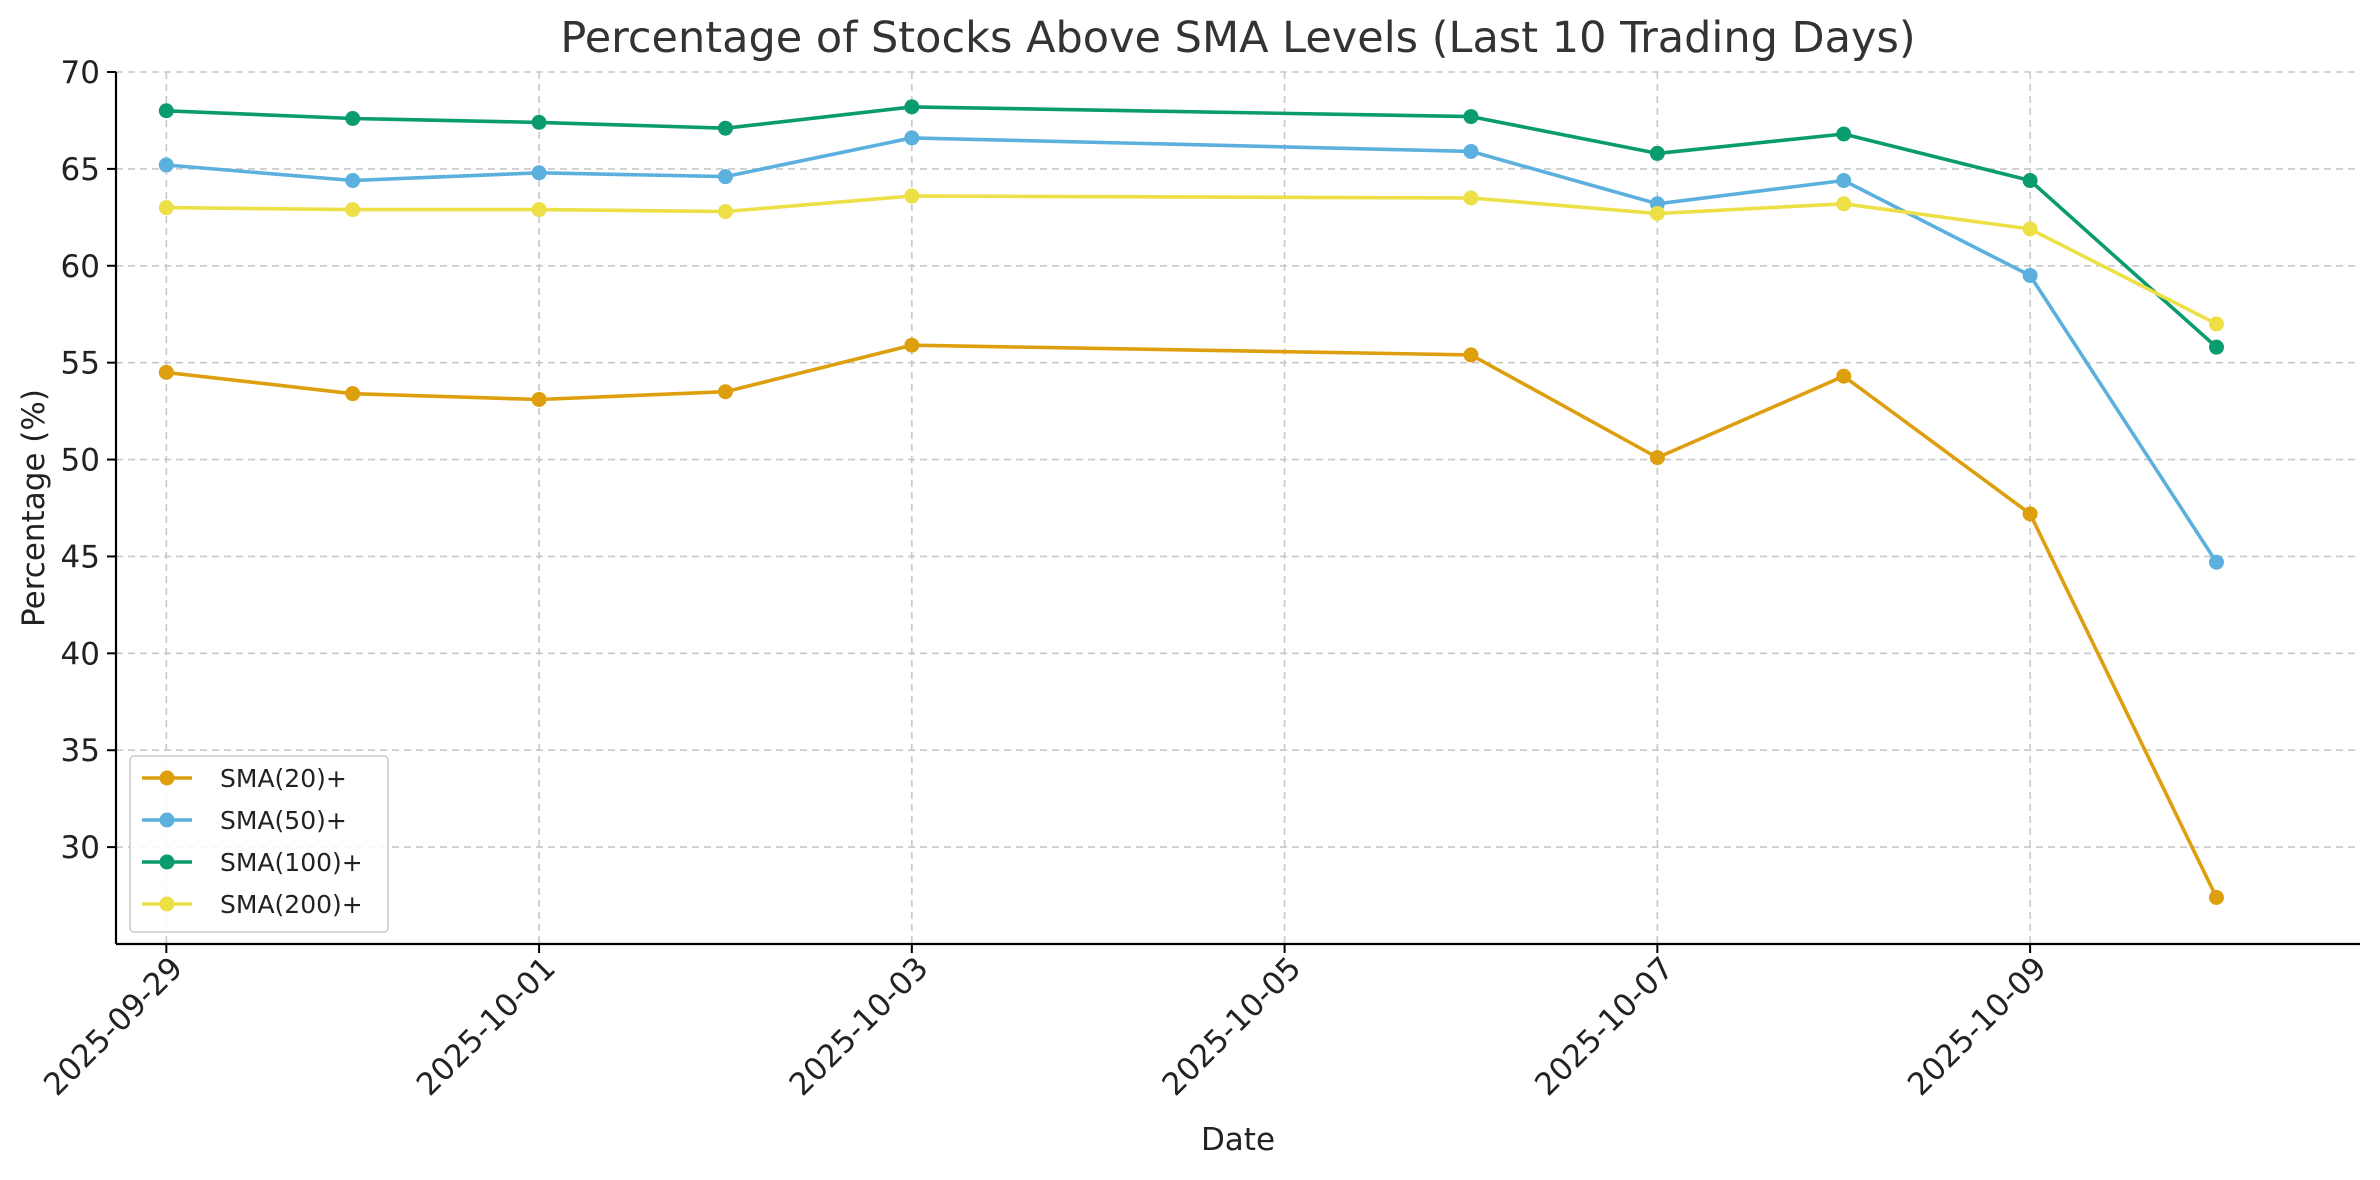 This screenshot has height=1180, width=2380. What do you see at coordinates (80, 848) in the screenshot?
I see `y-tick-label: 30` at bounding box center [80, 848].